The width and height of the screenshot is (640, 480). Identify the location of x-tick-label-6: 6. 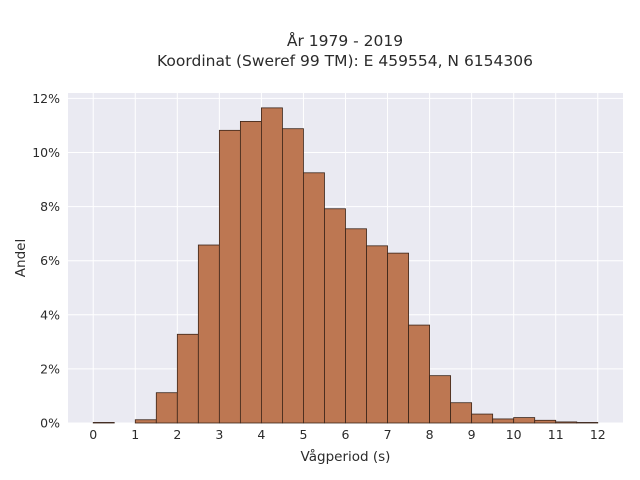
(346, 434).